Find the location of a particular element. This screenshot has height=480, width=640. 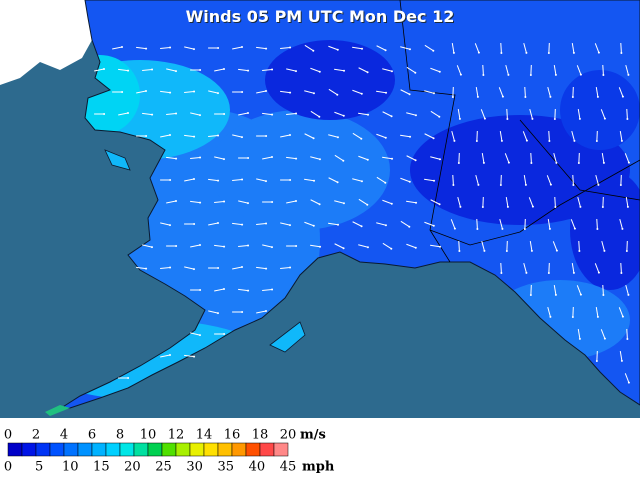

ms-unit: m/s is located at coordinates (313, 435).